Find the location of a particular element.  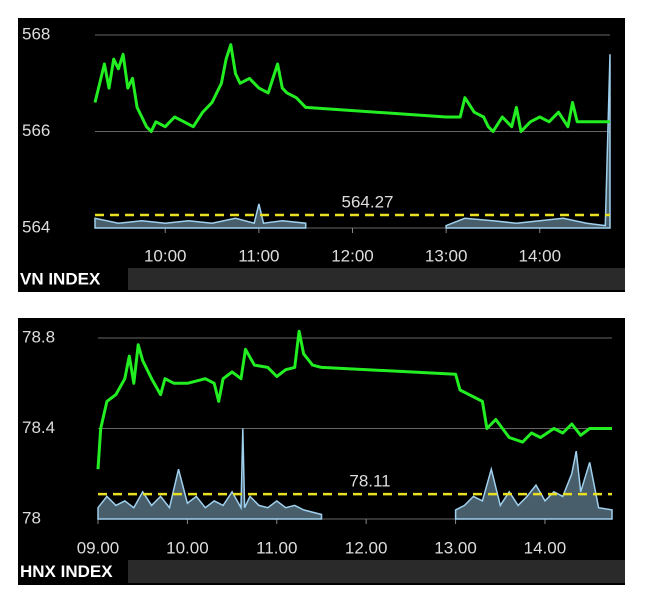

y-tick-label: 78.8 is located at coordinates (38, 336).